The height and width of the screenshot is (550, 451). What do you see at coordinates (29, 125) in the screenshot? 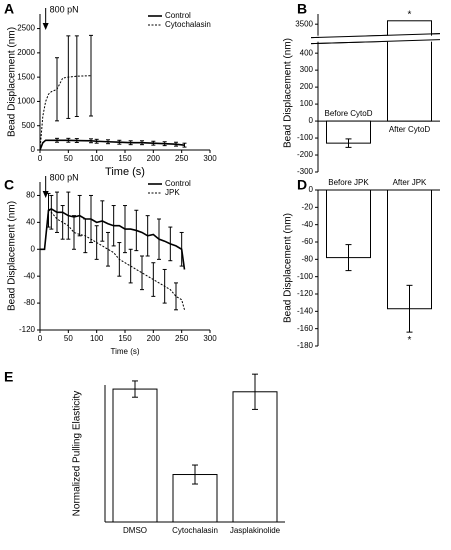
I see `y-tick-label: 500` at bounding box center [29, 125].